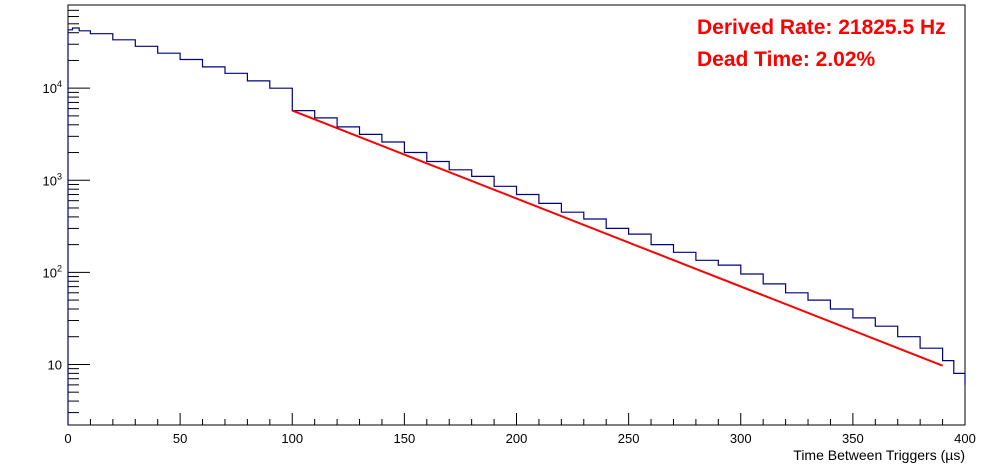 This screenshot has height=472, width=996. Describe the element at coordinates (965, 438) in the screenshot. I see `x-tick-label: 400` at that location.